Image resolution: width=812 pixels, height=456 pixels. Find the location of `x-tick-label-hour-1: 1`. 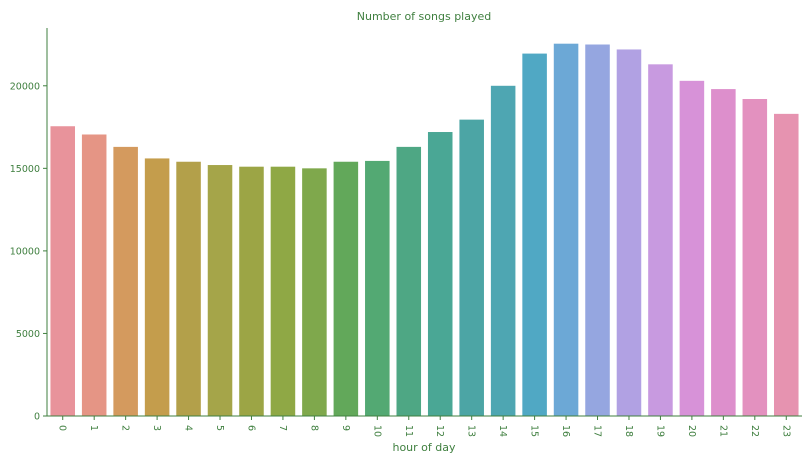

x-tick-label-hour-1: 1 is located at coordinates (93, 428).